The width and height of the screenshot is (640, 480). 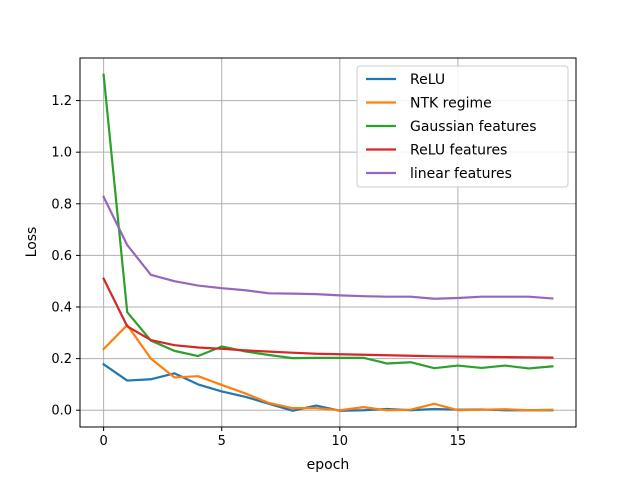 I want to click on y-tick-label: 0.8, so click(x=61, y=204).